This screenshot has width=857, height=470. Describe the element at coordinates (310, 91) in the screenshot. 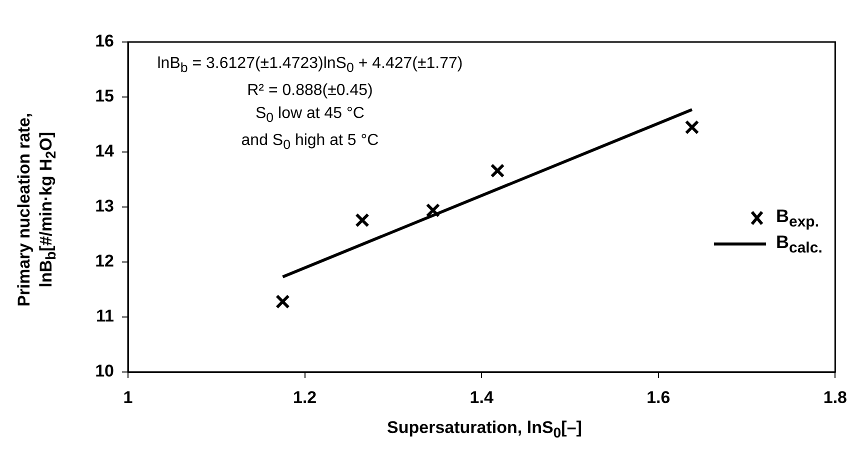

I see `annotation: R² = 0.888(±0.45)` at that location.